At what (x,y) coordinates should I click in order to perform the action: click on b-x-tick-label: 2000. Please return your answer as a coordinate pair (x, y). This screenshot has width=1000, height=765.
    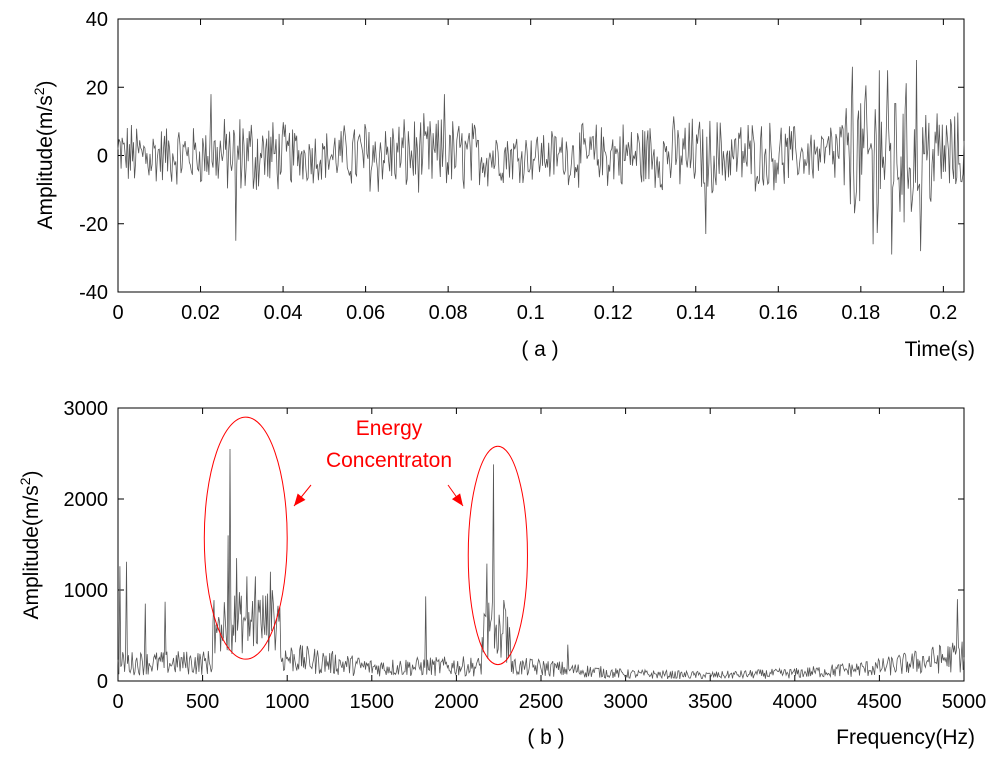
    Looking at the image, I should click on (456, 702).